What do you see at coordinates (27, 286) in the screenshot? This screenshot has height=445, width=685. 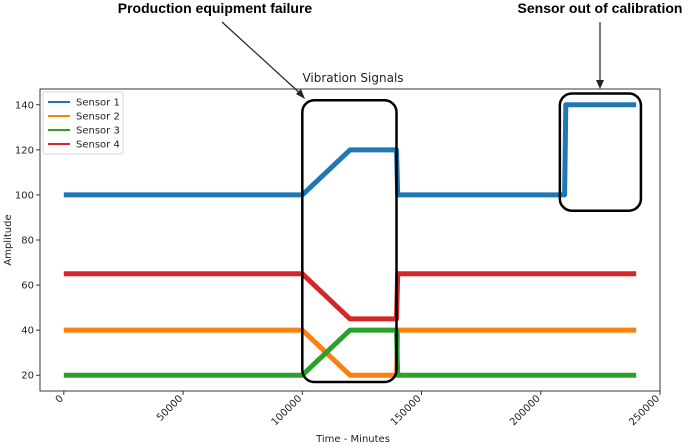 I see `y-tick-label: 60` at bounding box center [27, 286].